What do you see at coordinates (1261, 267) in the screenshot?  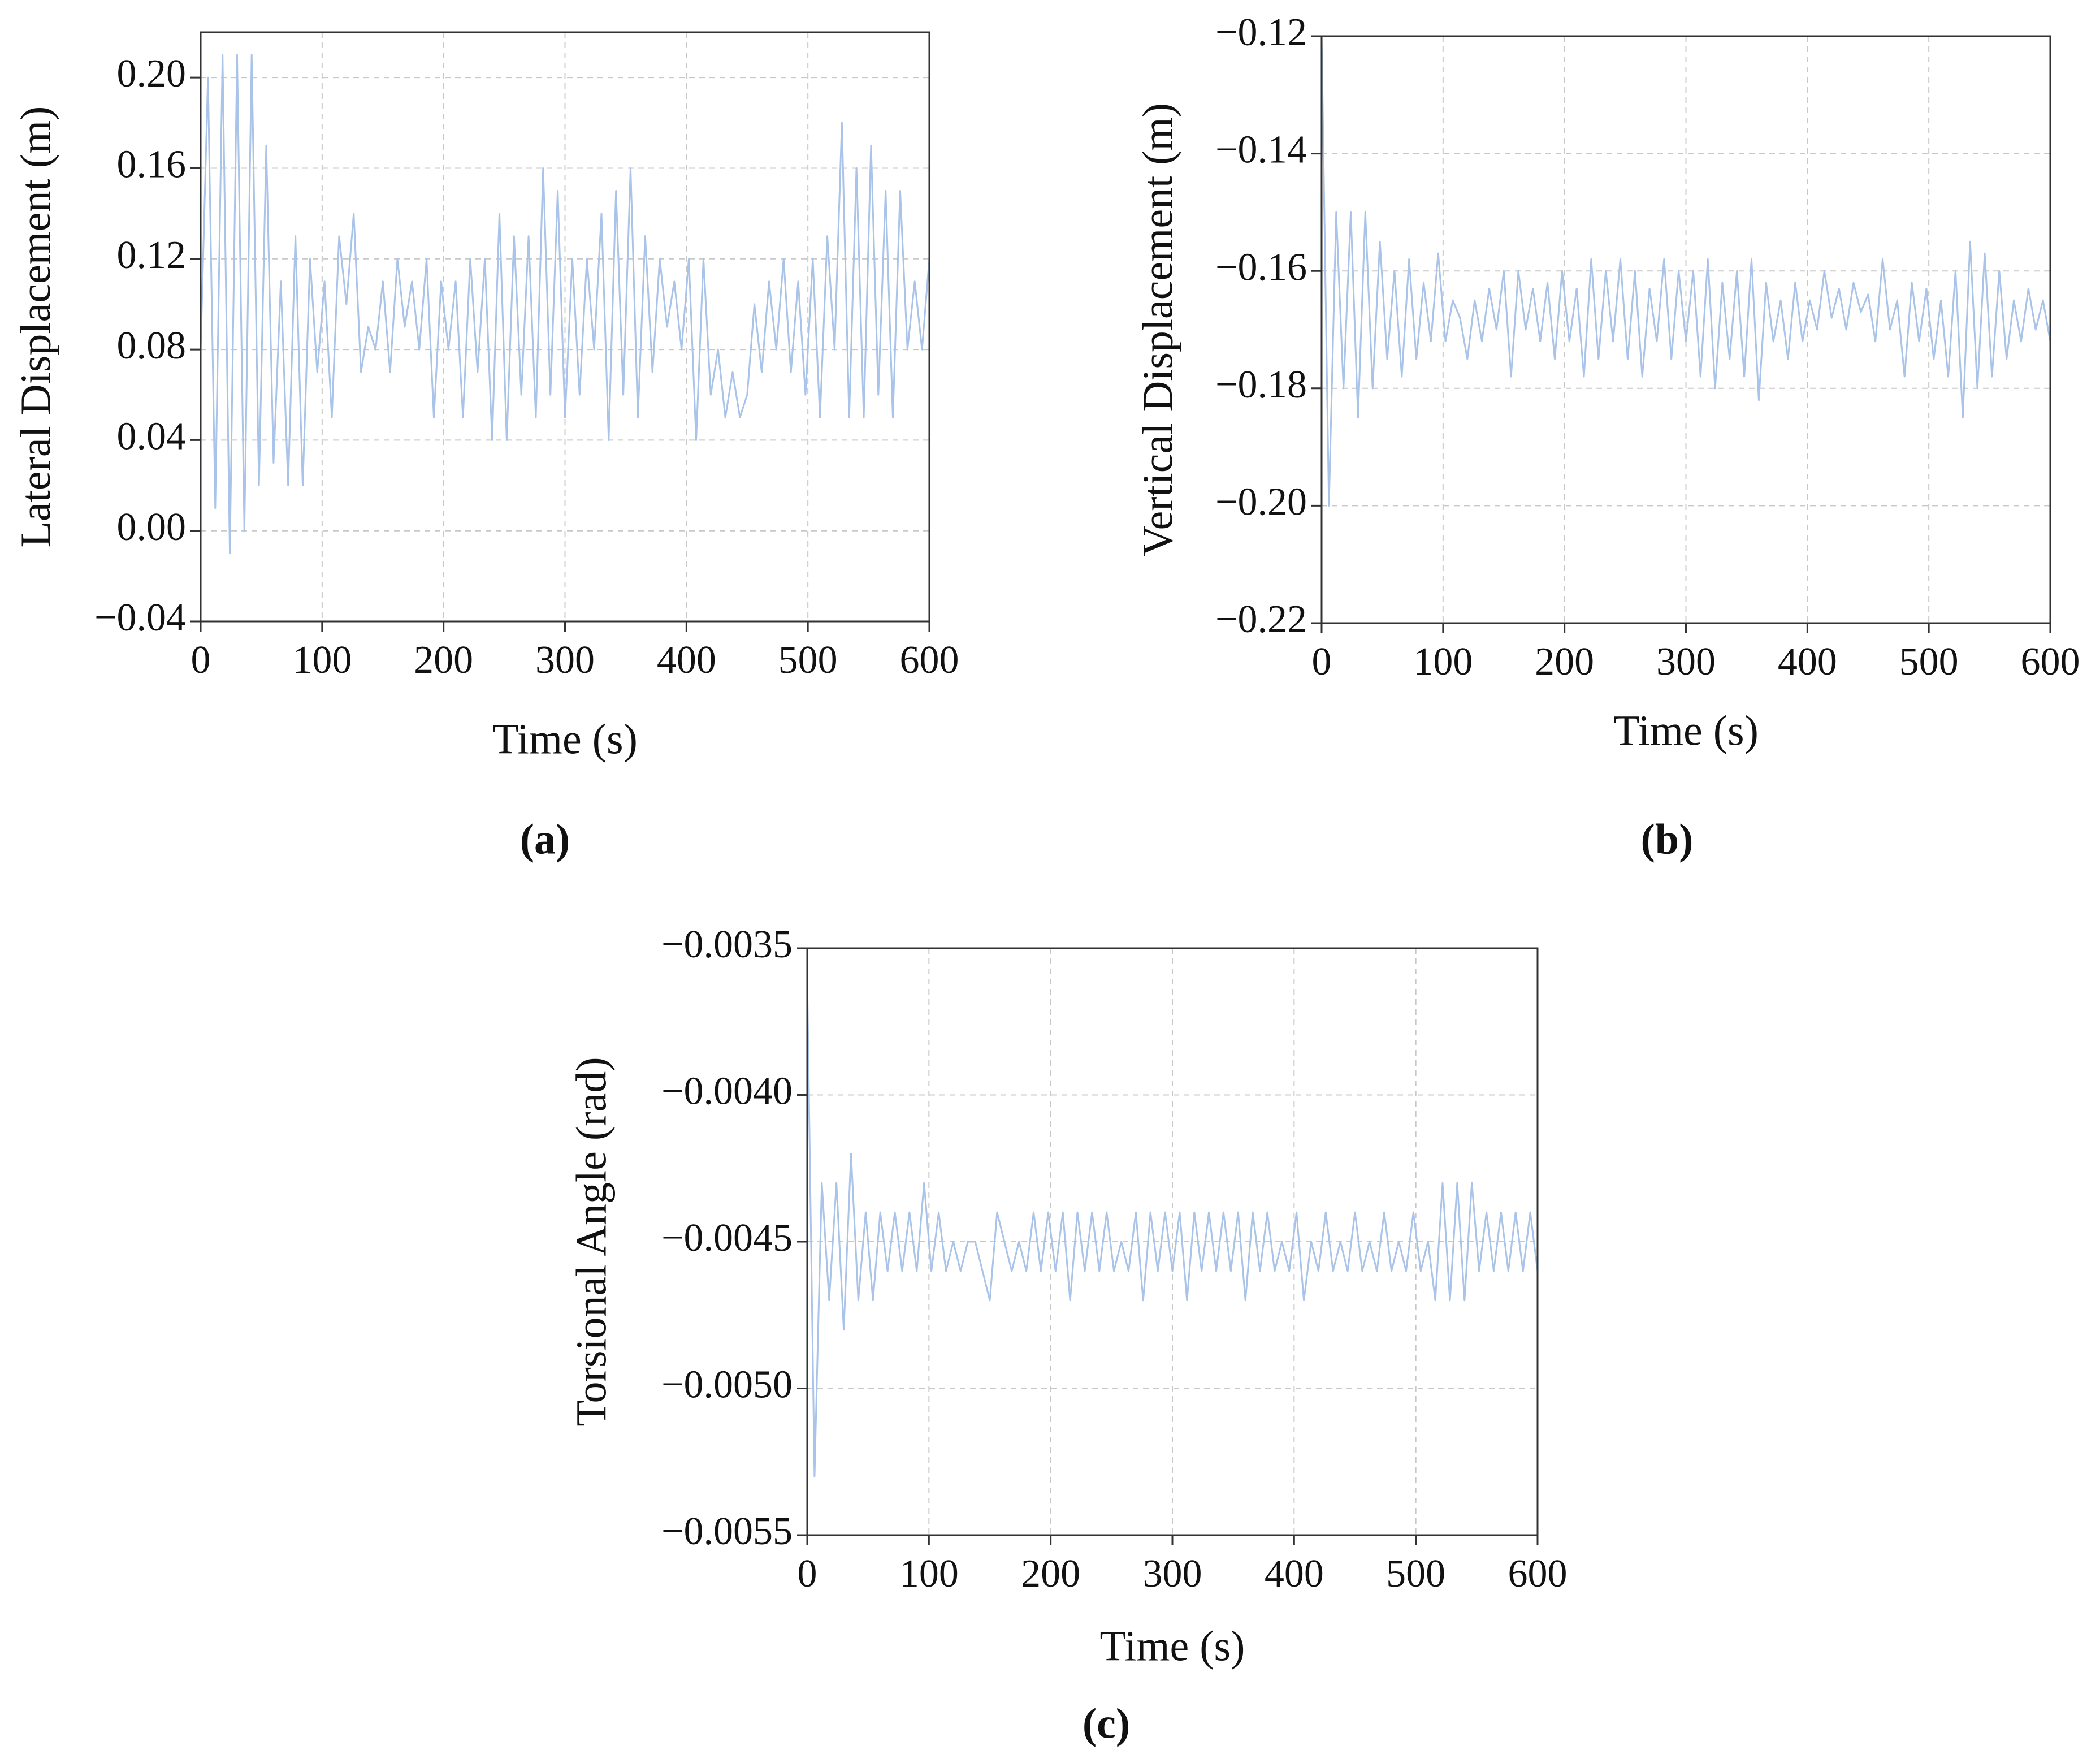 I see `y-tick-label: −0.16` at bounding box center [1261, 267].